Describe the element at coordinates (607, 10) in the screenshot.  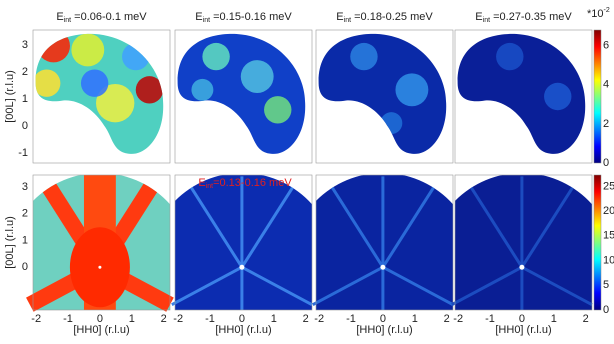
I see `multiplier-exponent: -2` at that location.